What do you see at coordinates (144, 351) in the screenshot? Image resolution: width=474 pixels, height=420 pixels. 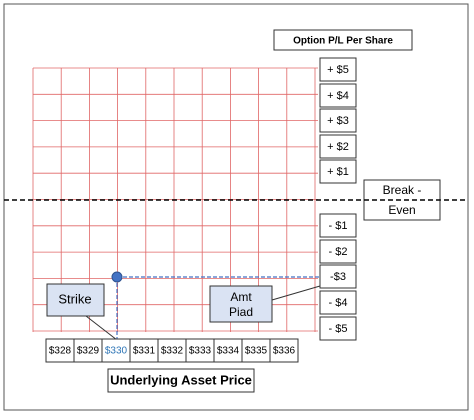 I see `price-label: $331` at bounding box center [144, 351].